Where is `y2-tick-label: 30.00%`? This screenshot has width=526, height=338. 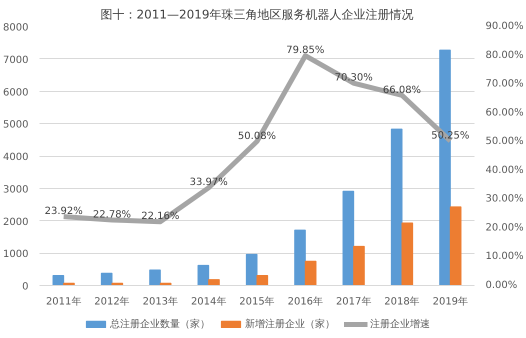 y2-tick-label: 30.00% is located at coordinates (505, 199).